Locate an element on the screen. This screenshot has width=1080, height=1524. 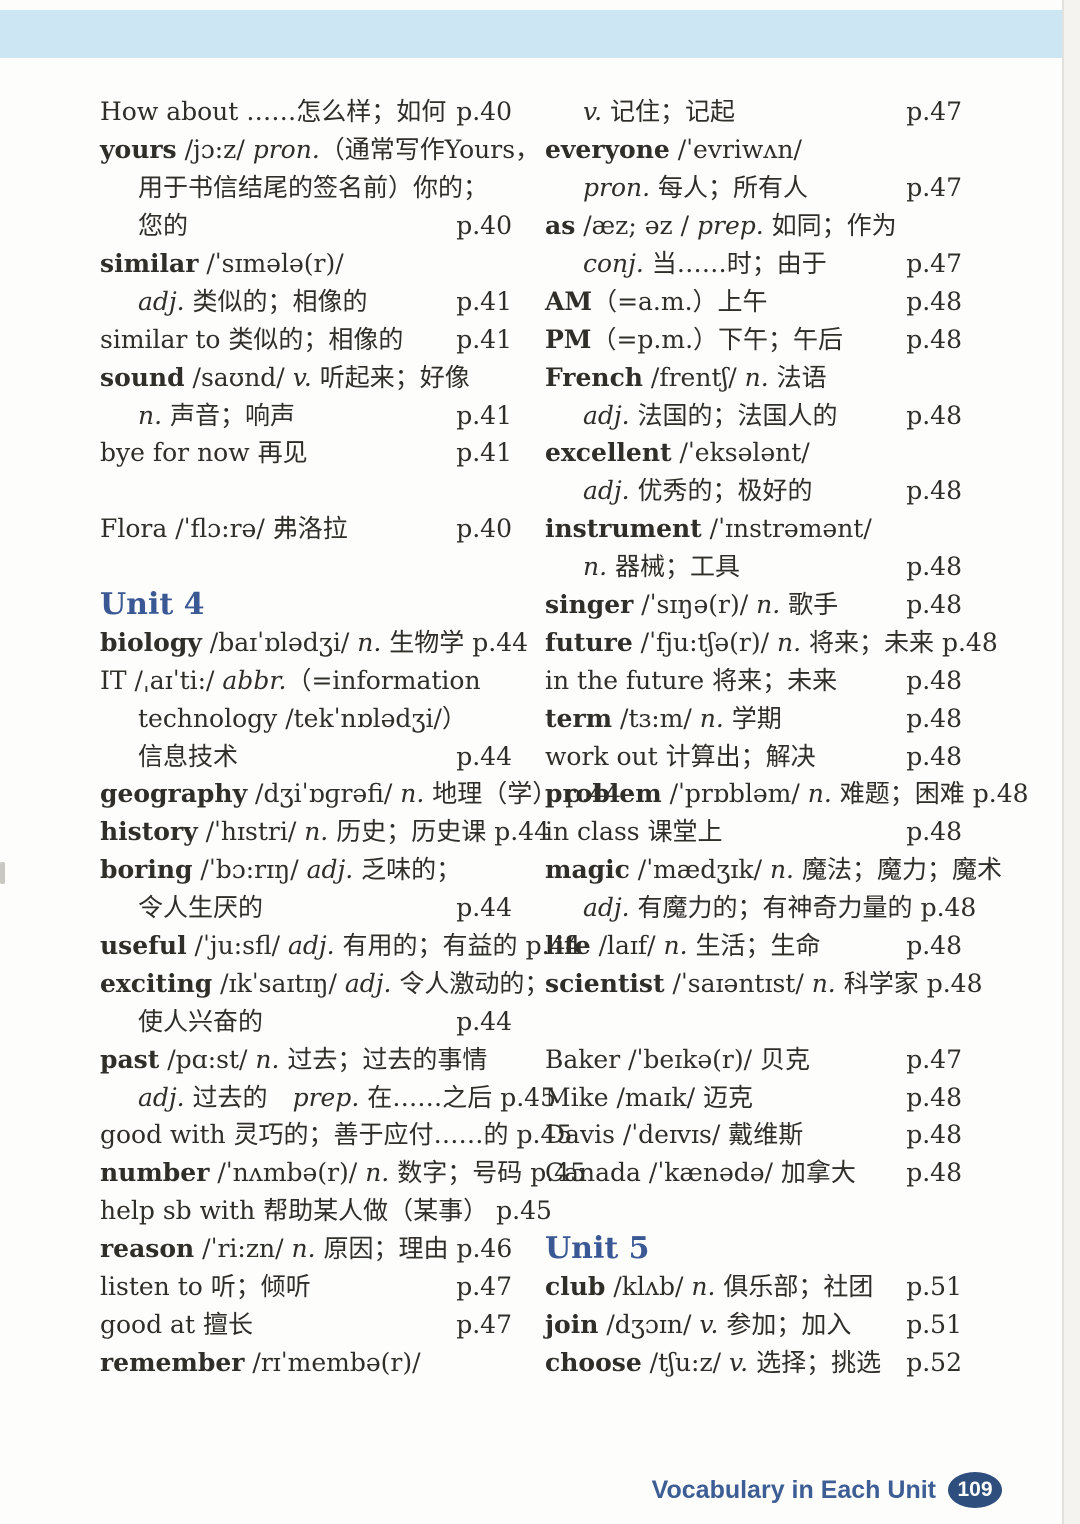
entry-text: club /klʌb/ n. 俱乐部；社团 is located at coordinates (709, 1287).